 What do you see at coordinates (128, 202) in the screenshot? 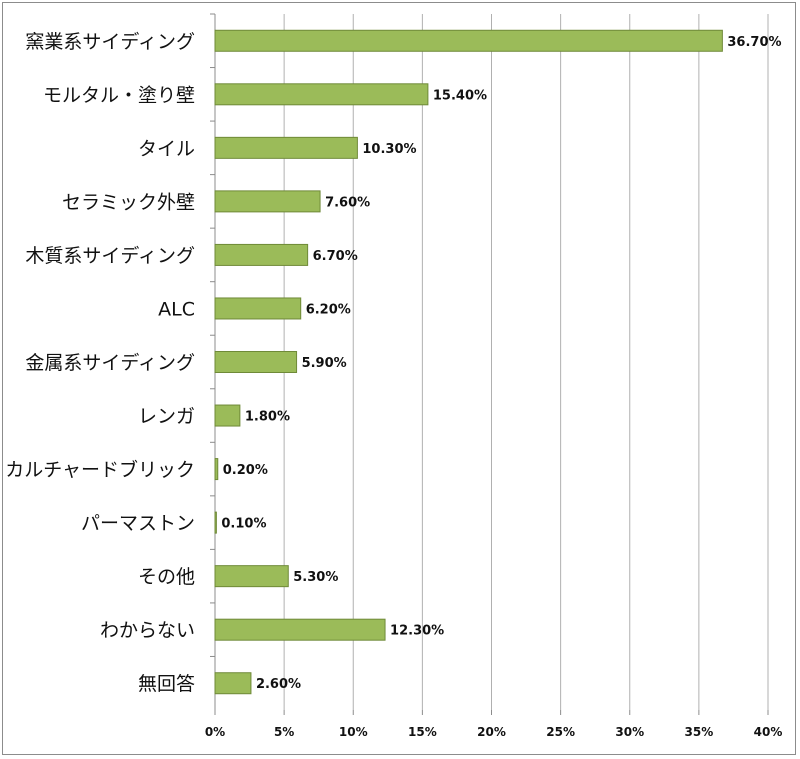
I see `category-label: セラミック外壁` at bounding box center [128, 202].